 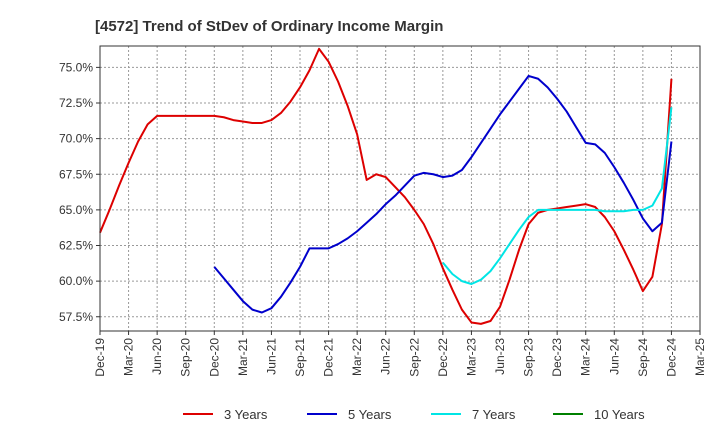 What do you see at coordinates (643, 357) in the screenshot?
I see `x-tick-label: Sep-24` at bounding box center [643, 357].